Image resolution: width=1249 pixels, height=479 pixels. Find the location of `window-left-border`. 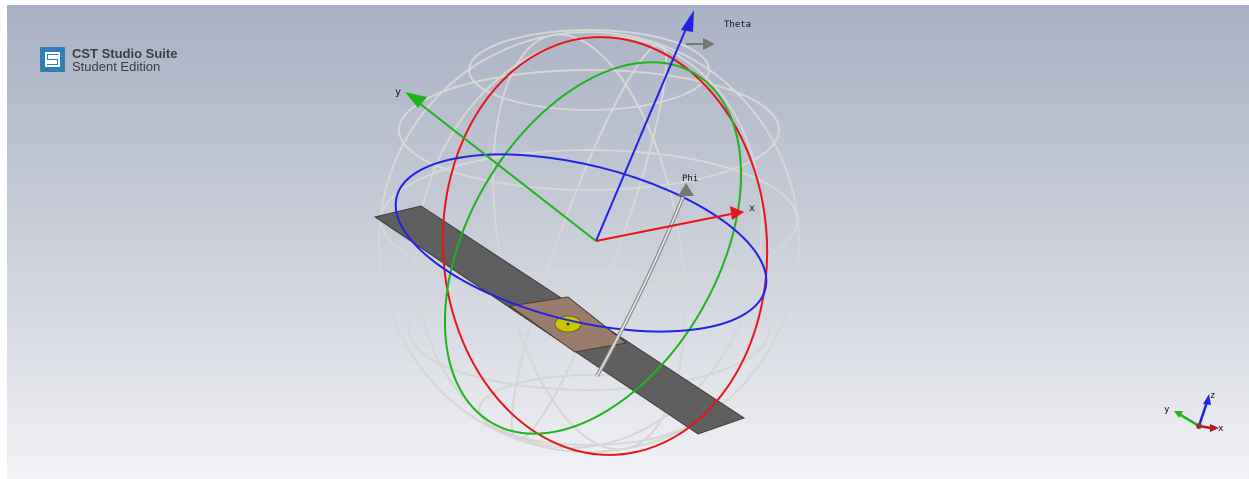

window-left-border is located at coordinates (3, 239).